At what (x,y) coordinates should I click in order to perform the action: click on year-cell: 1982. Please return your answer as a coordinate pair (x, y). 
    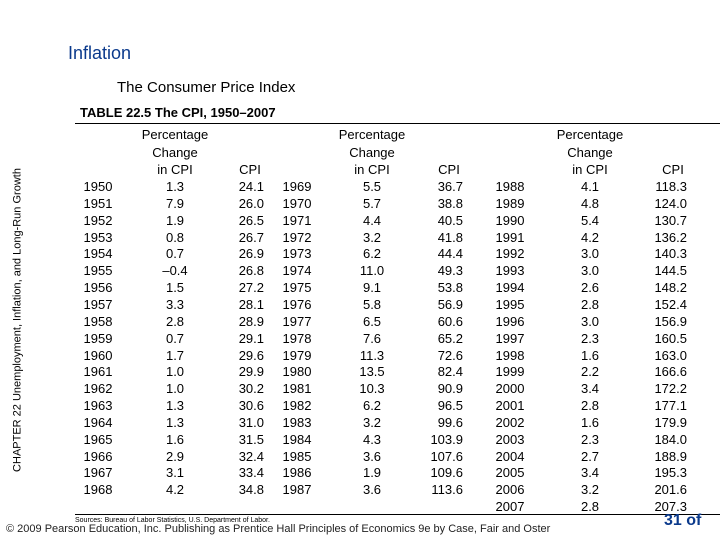
    Looking at the image, I should click on (297, 406).